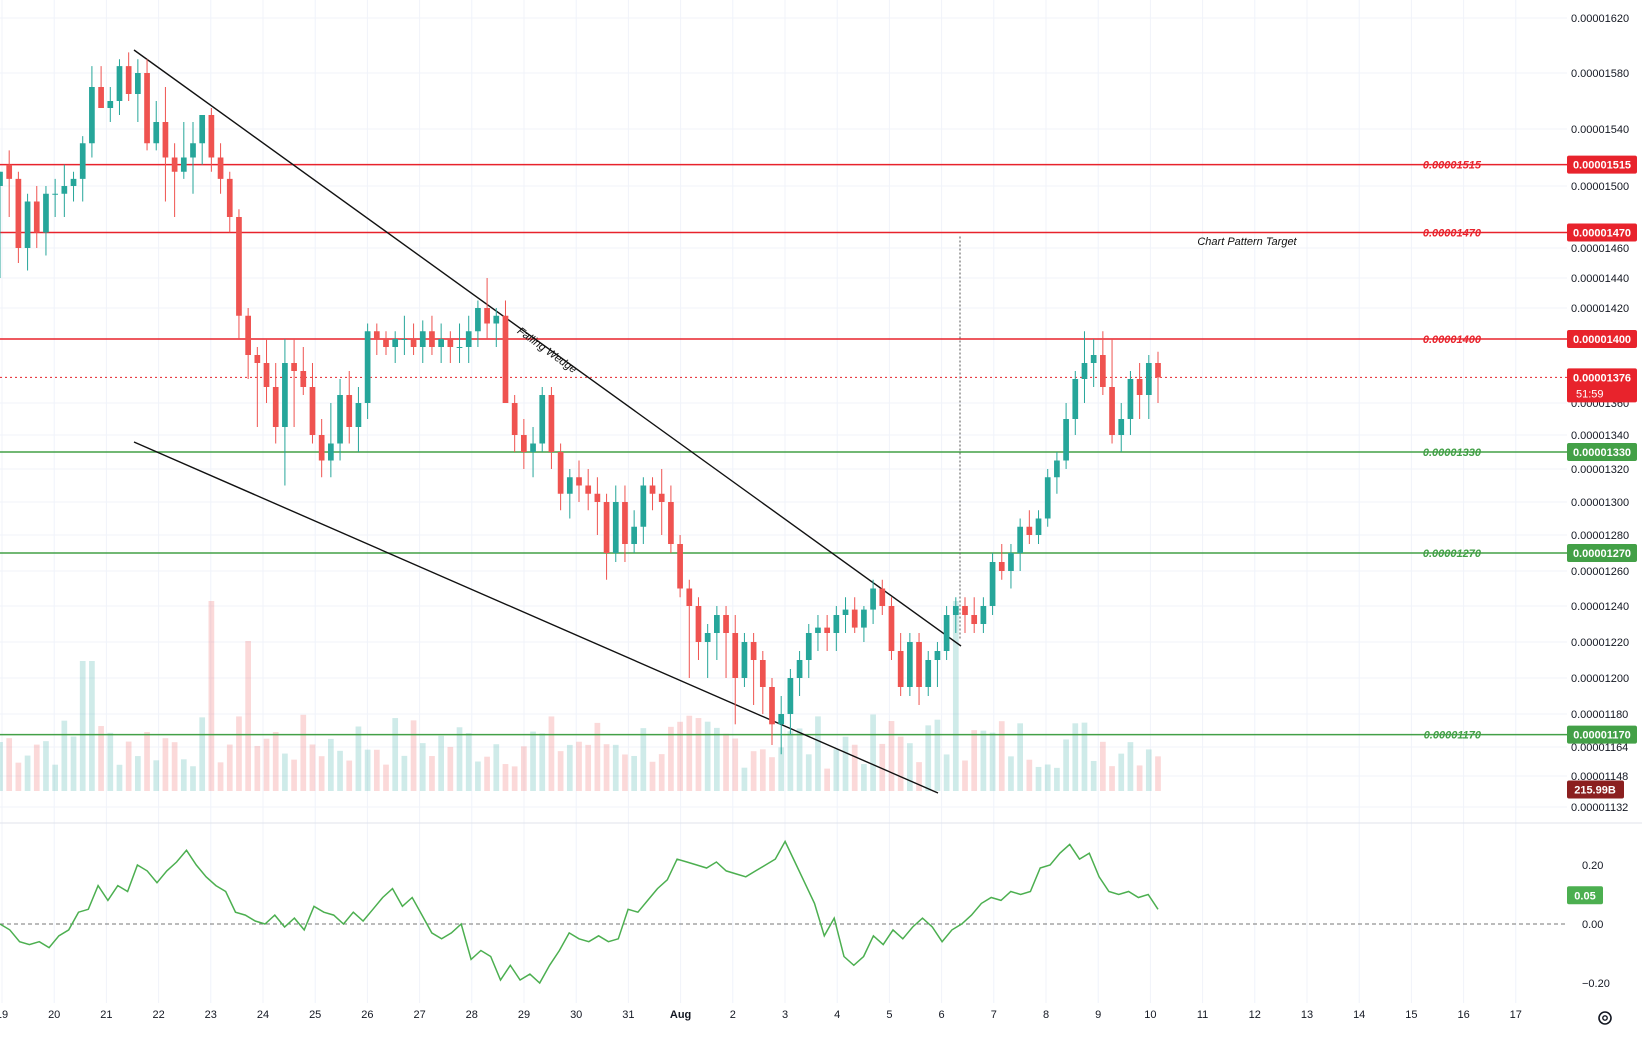  I want to click on price-tick-label: 0.00001164, so click(1599, 748).